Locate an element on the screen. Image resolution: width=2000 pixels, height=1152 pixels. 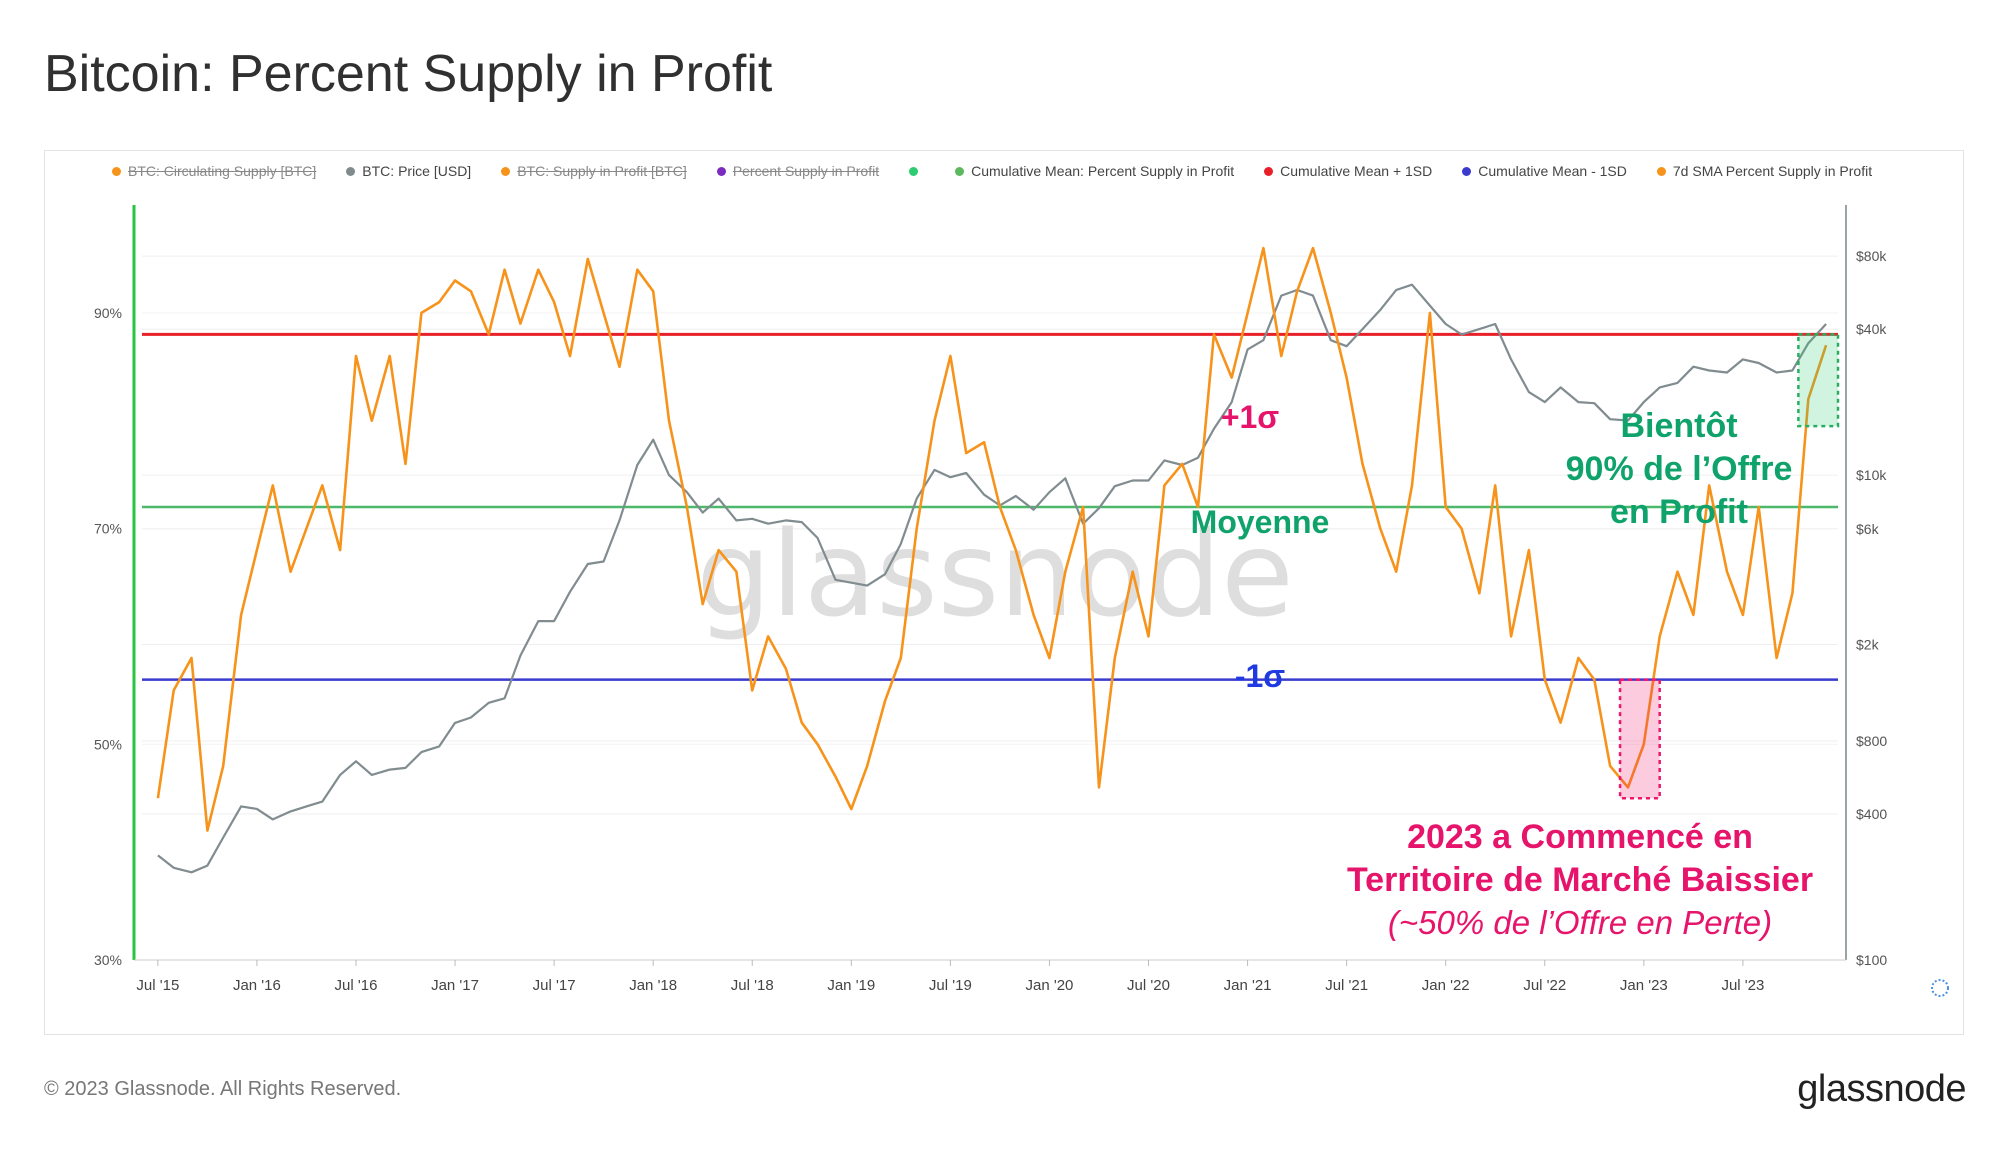
y-left-tick-label: 90% is located at coordinates (108, 313).